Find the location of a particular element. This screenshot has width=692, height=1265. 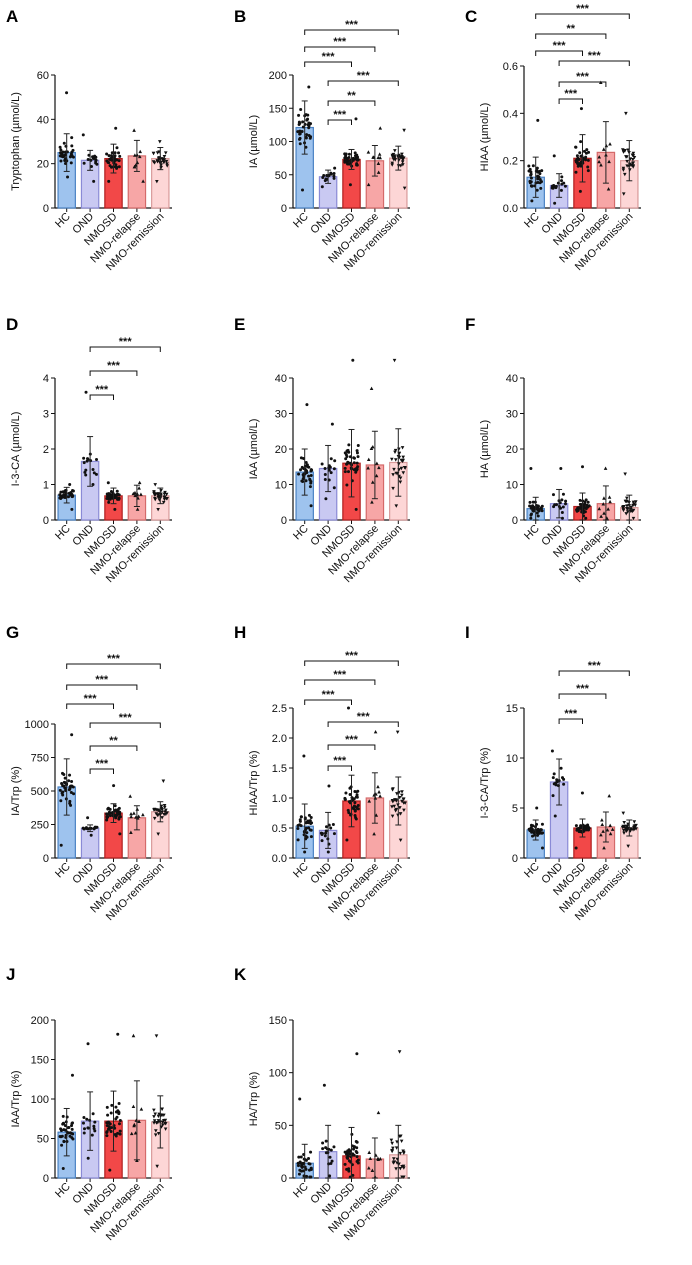

dots-NMOSD is located at coordinates (113, 154).